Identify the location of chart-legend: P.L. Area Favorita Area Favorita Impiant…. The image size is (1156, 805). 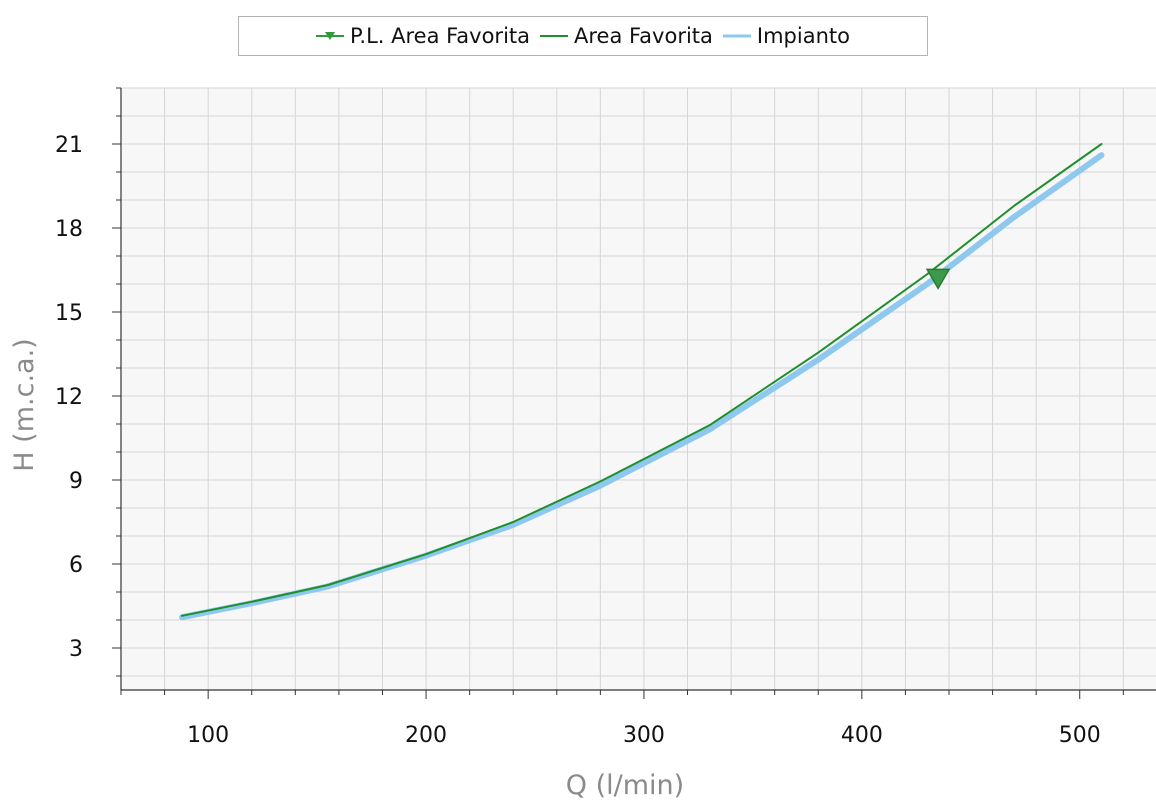
(583, 36).